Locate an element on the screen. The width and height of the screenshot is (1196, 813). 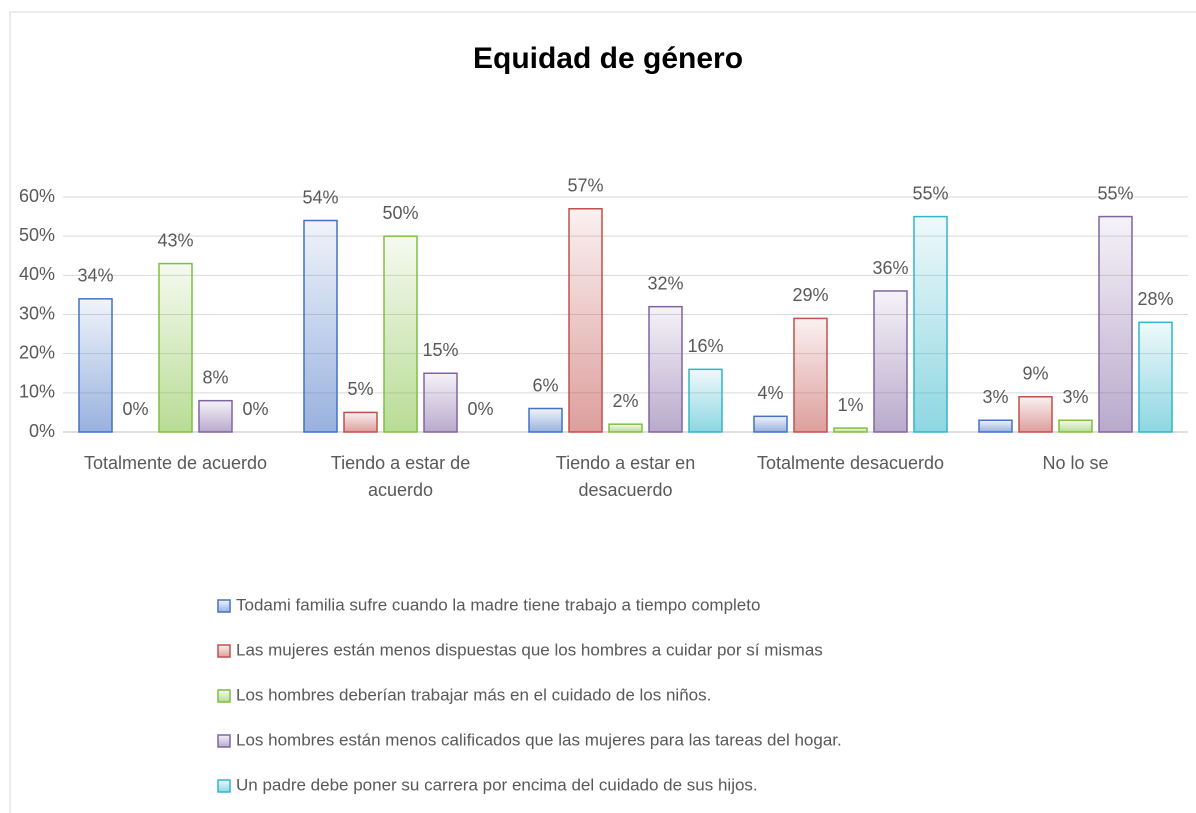
y-tick-label: 40% is located at coordinates (37, 274).